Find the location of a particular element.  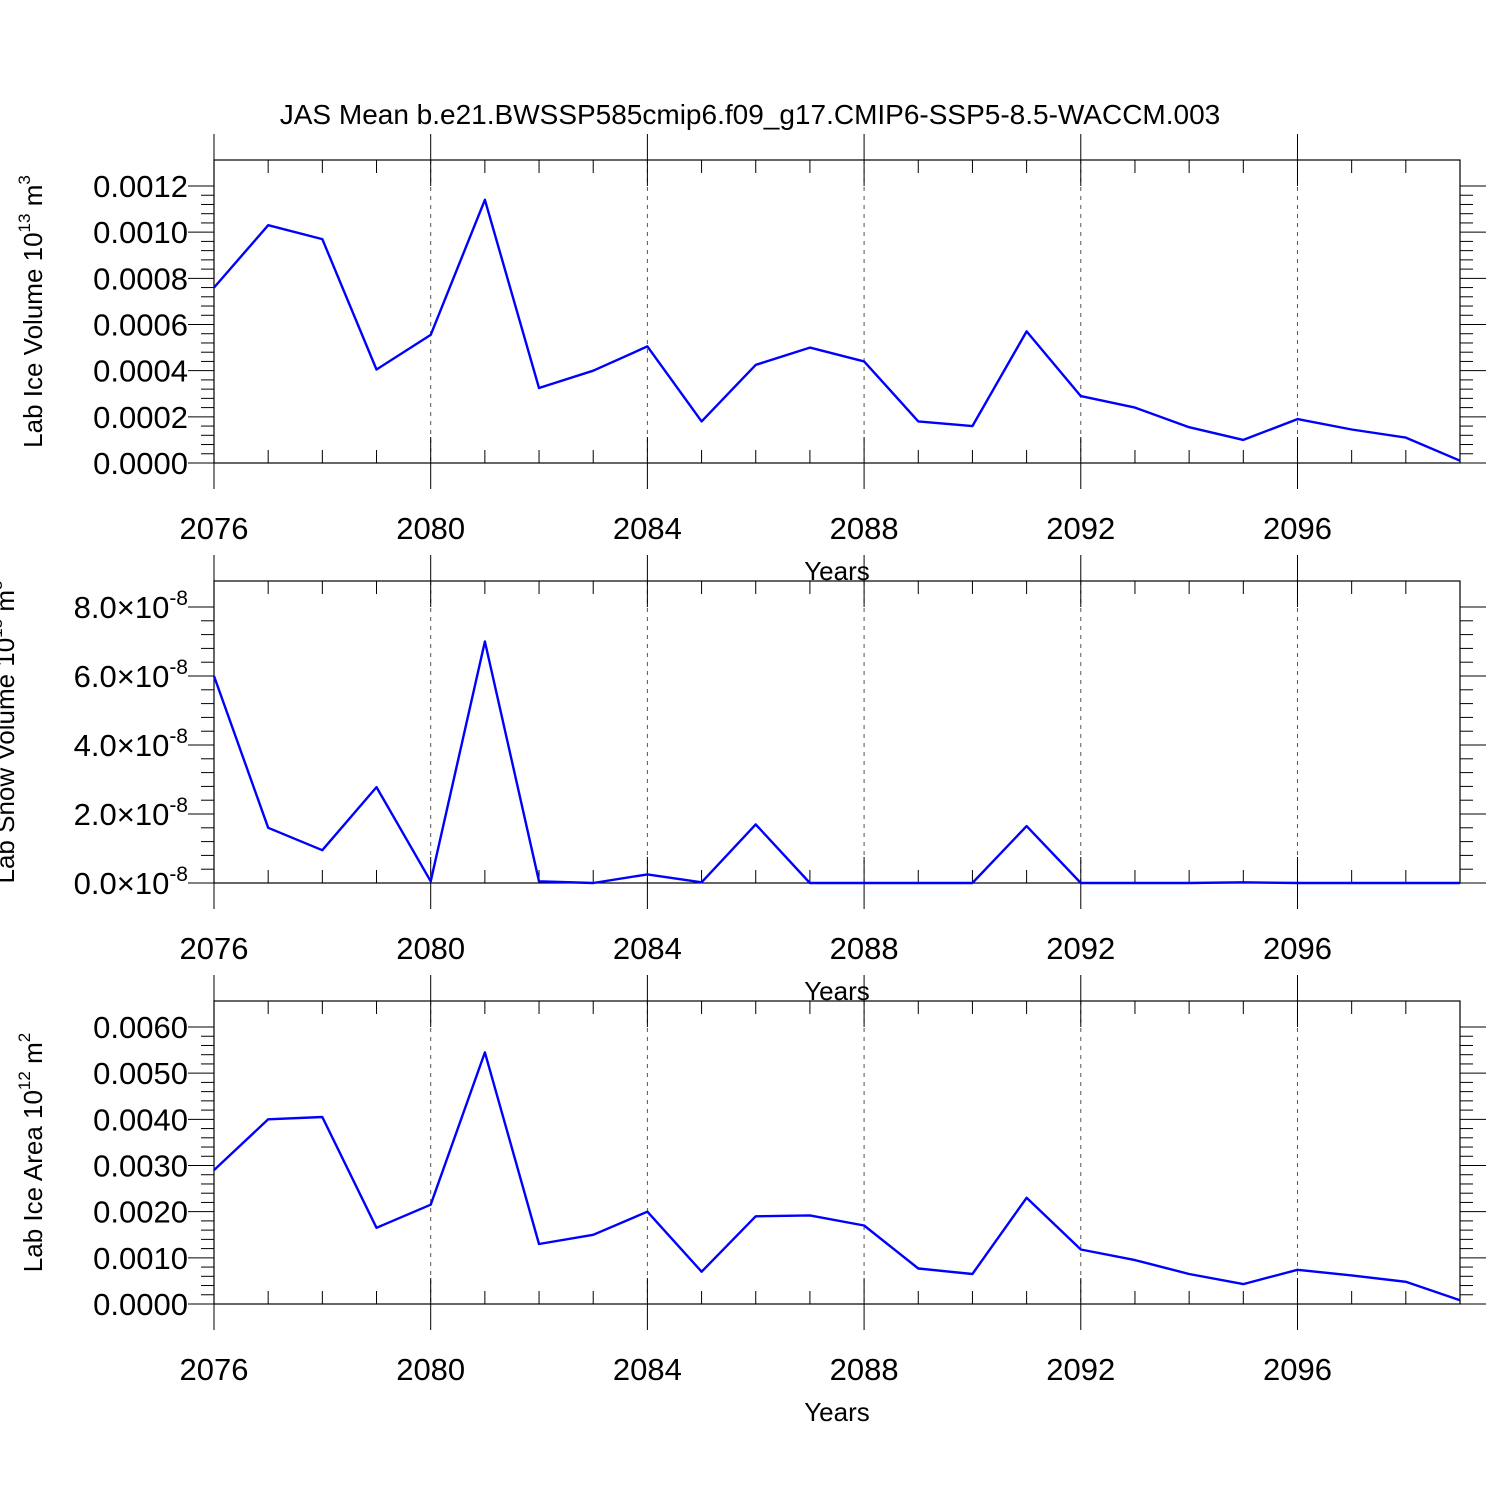

y-tick-label: 0.0006 is located at coordinates (140, 325).